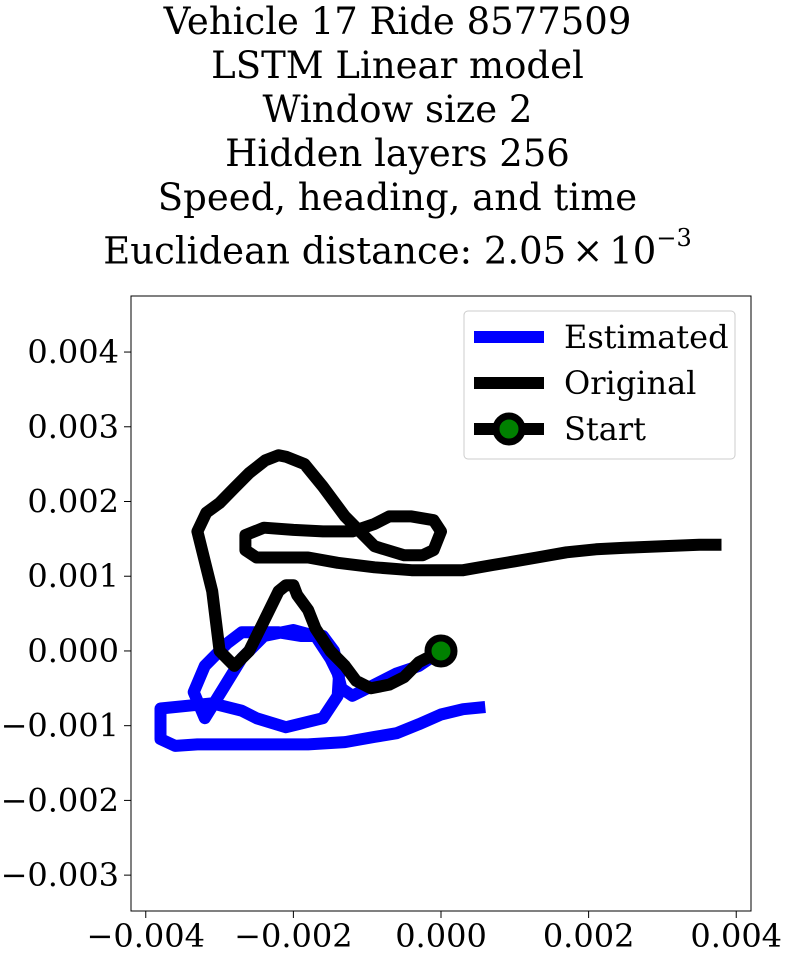  Describe the element at coordinates (60, 726) in the screenshot. I see `y-tick-label: −0.001` at that location.